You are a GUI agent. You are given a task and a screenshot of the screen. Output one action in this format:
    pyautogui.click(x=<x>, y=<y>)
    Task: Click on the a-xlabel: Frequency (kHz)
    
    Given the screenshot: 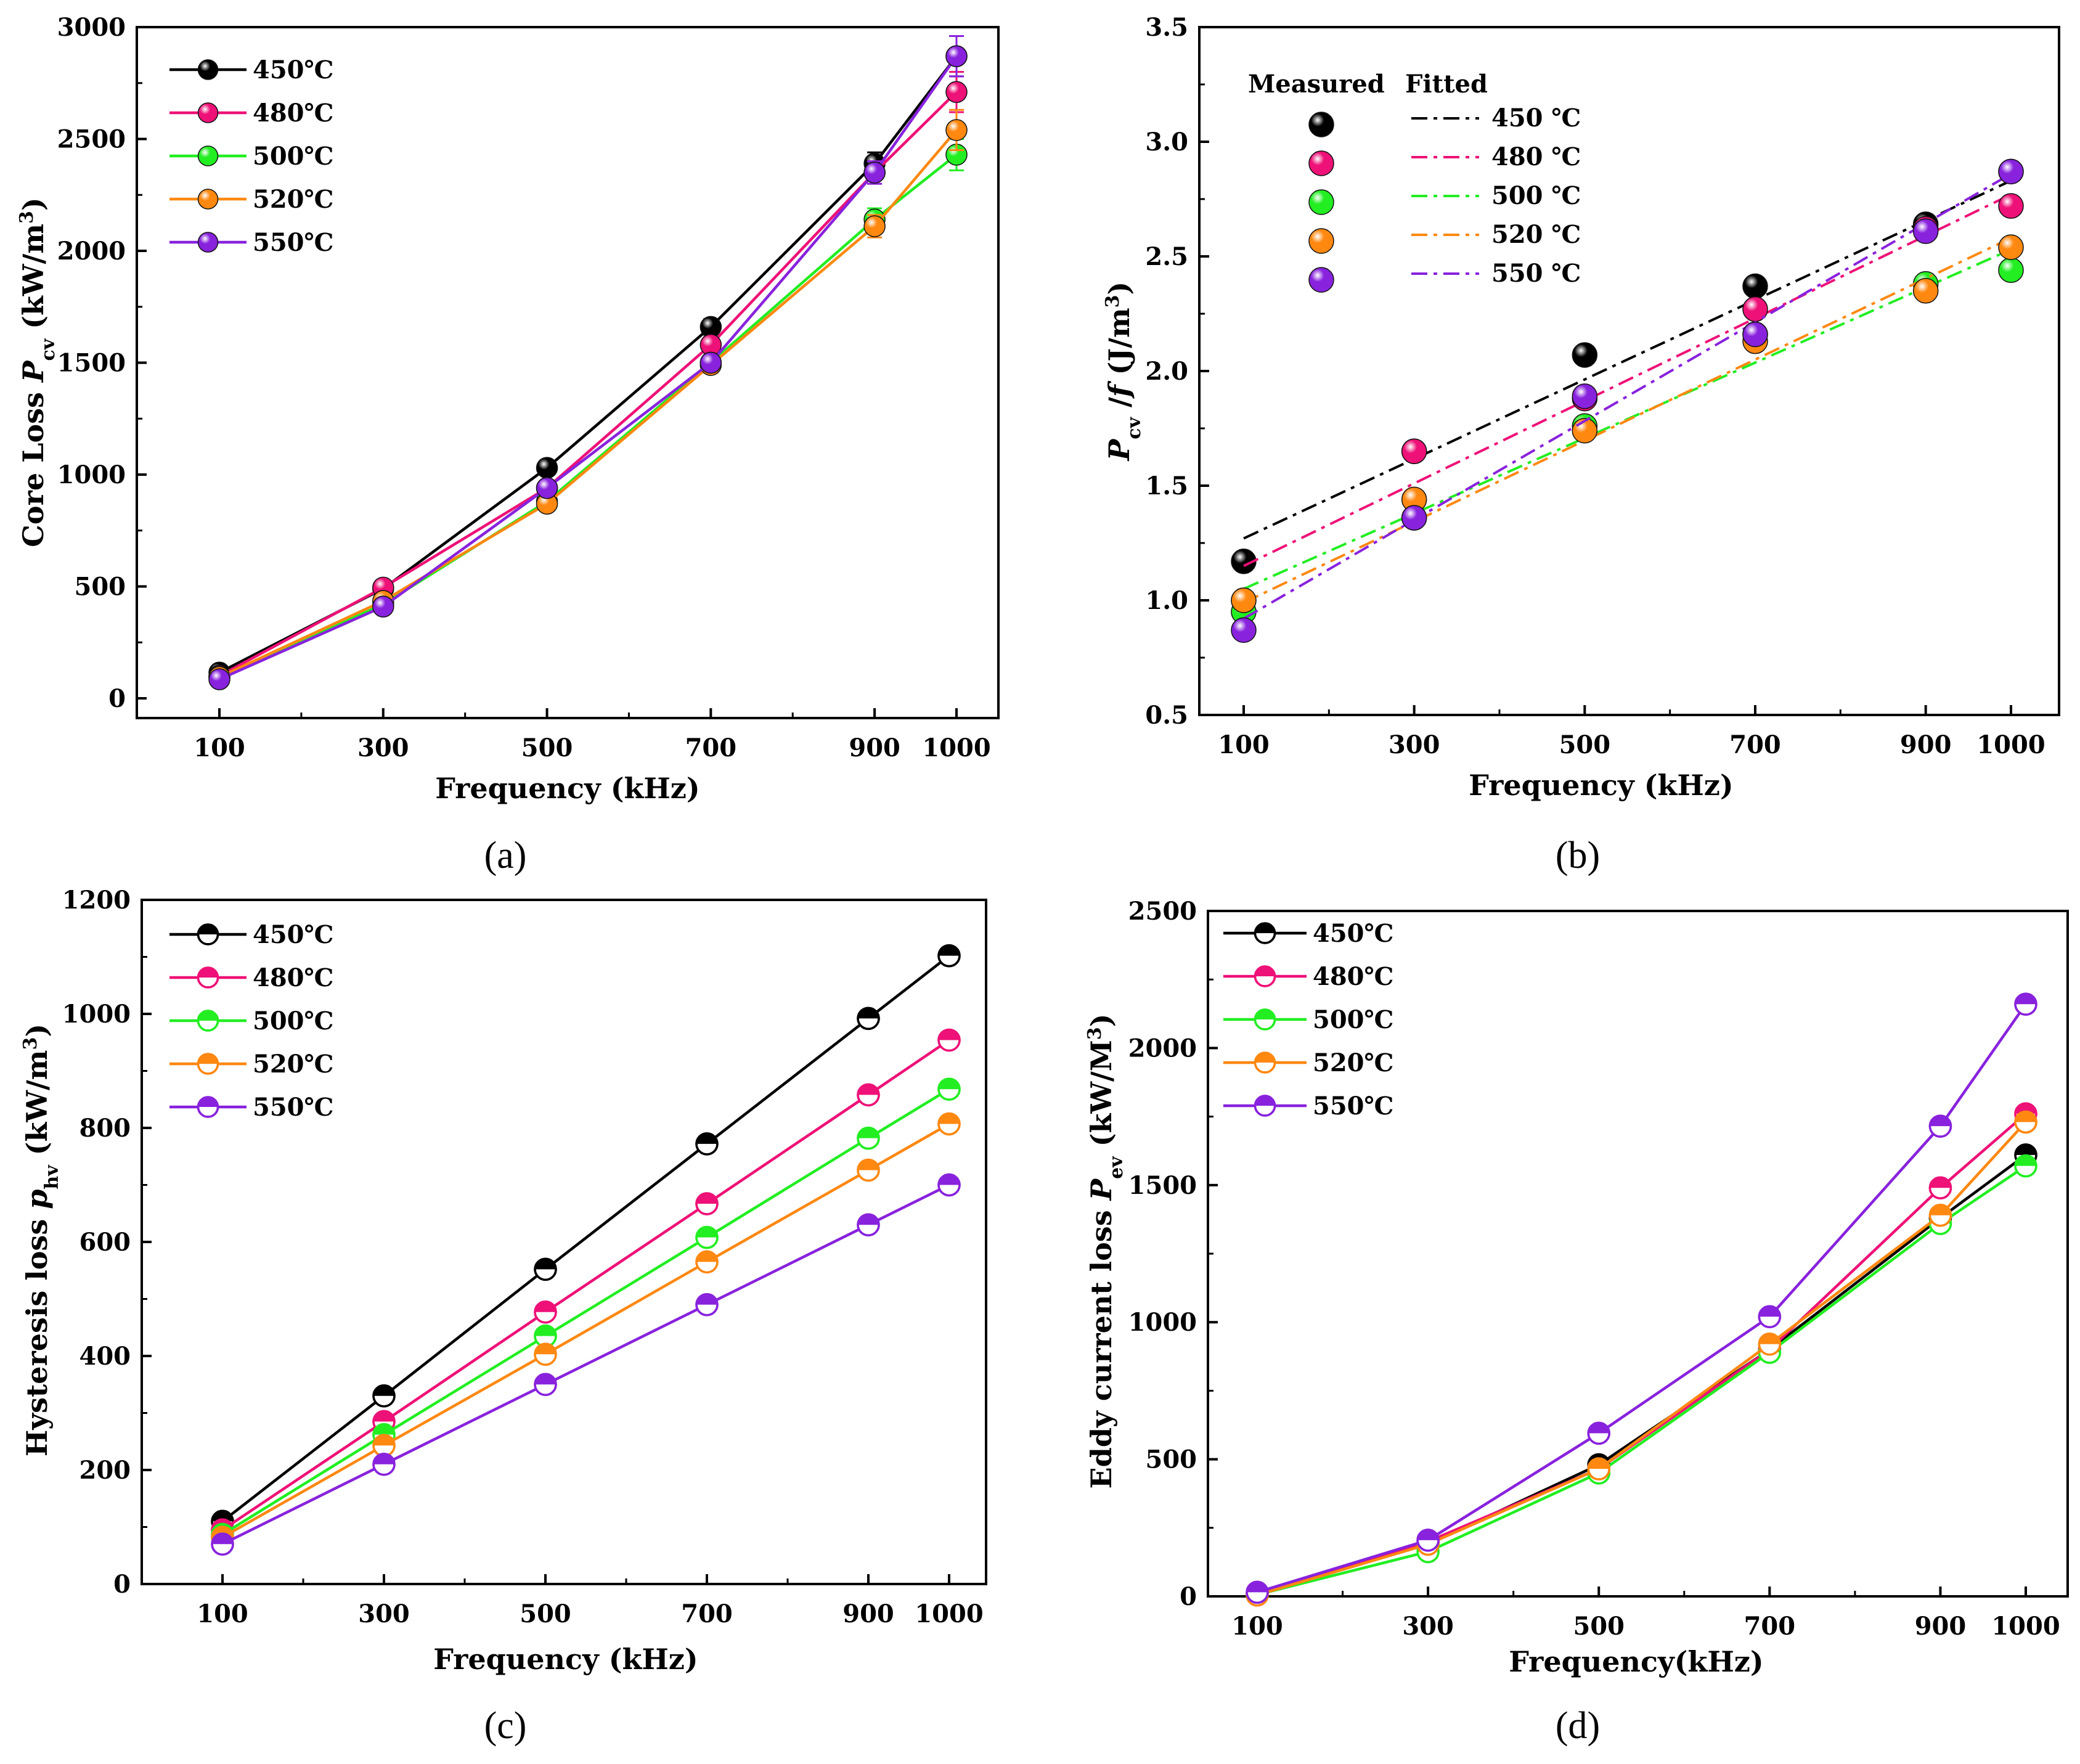 What is the action you would take?
    pyautogui.click(x=567, y=788)
    